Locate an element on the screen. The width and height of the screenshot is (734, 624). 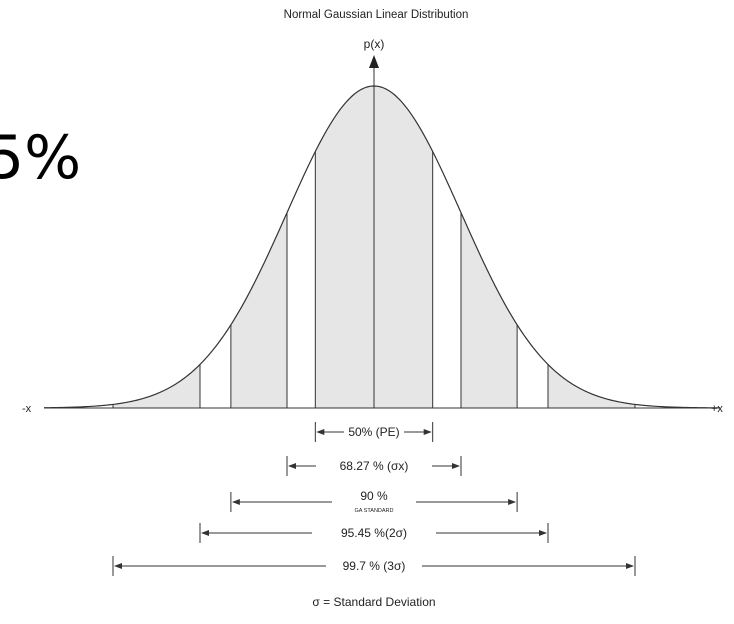
interval-label: 90 % is located at coordinates (374, 496).